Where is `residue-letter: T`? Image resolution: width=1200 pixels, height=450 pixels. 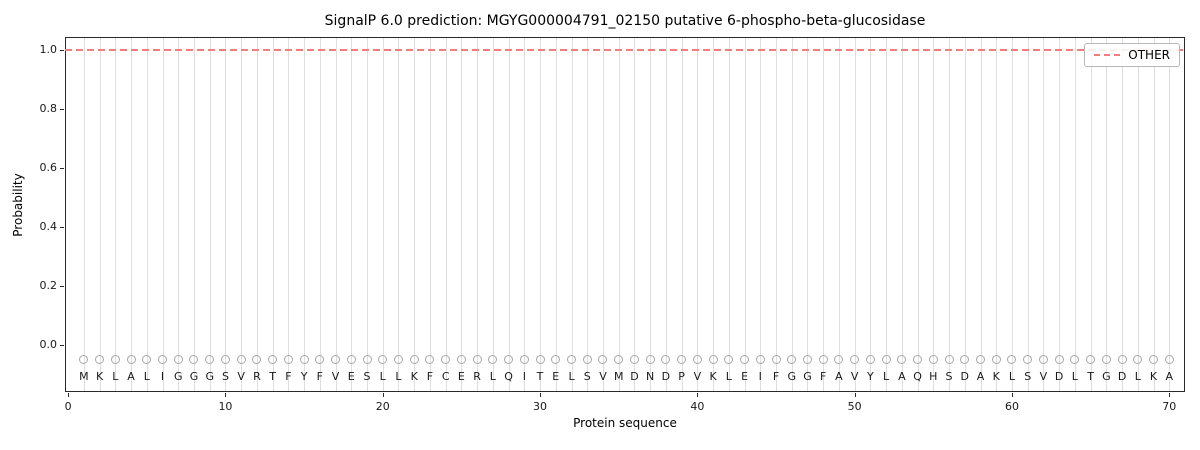 residue-letter: T is located at coordinates (540, 376).